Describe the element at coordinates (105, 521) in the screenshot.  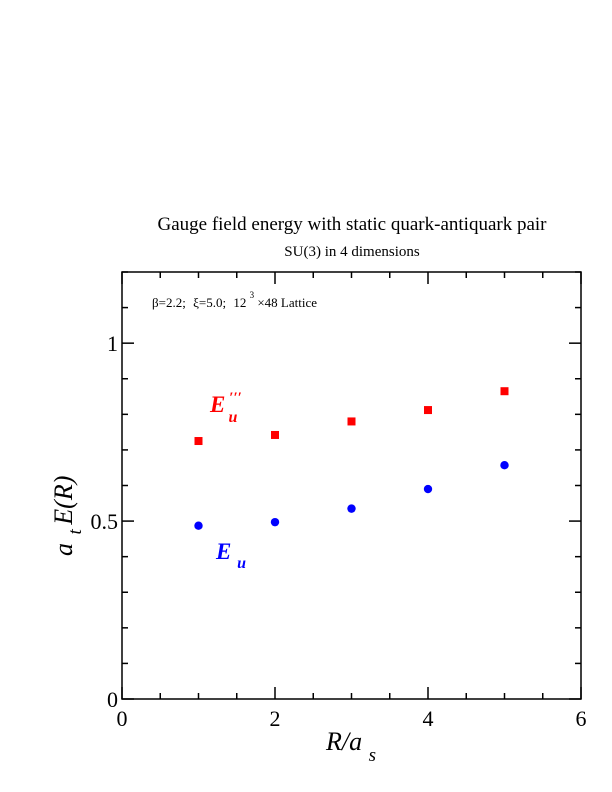
I see `y-tick-label: 0.5` at that location.